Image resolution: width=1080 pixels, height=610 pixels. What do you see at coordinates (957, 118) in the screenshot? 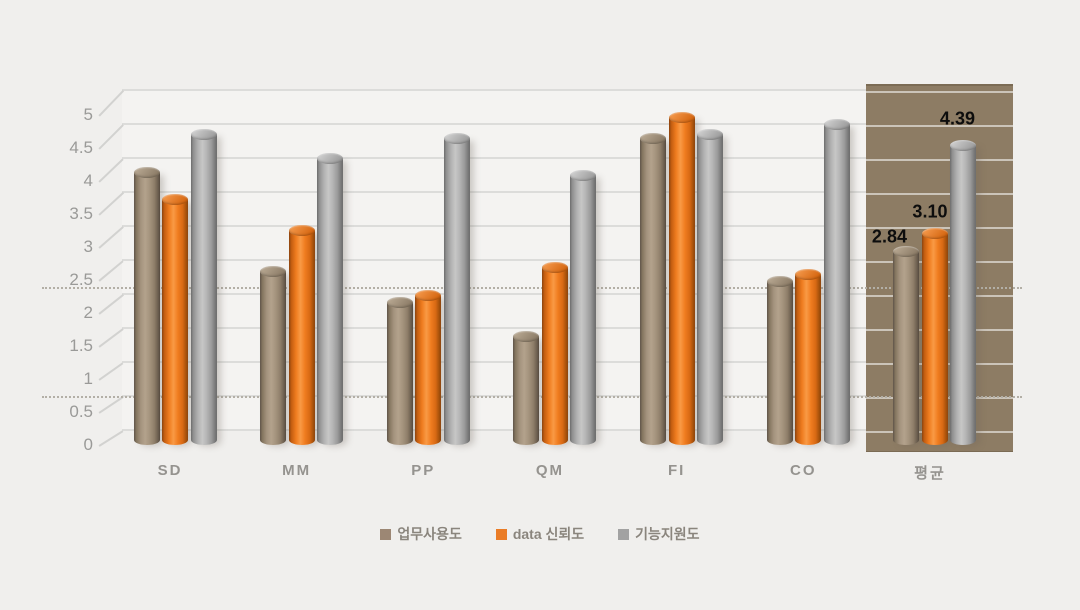
I see `data-label: 4.39` at bounding box center [957, 118].